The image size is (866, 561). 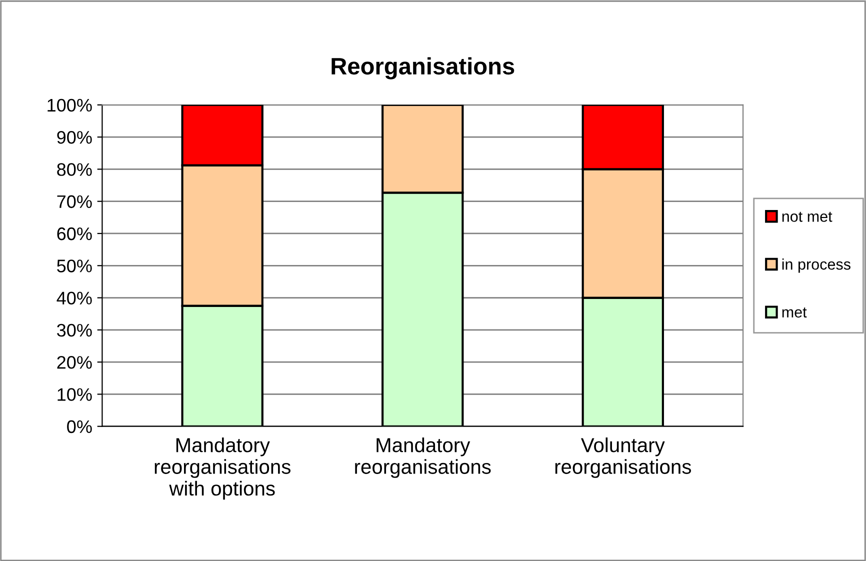 I want to click on y-tick-label: 40%, so click(x=74, y=298).